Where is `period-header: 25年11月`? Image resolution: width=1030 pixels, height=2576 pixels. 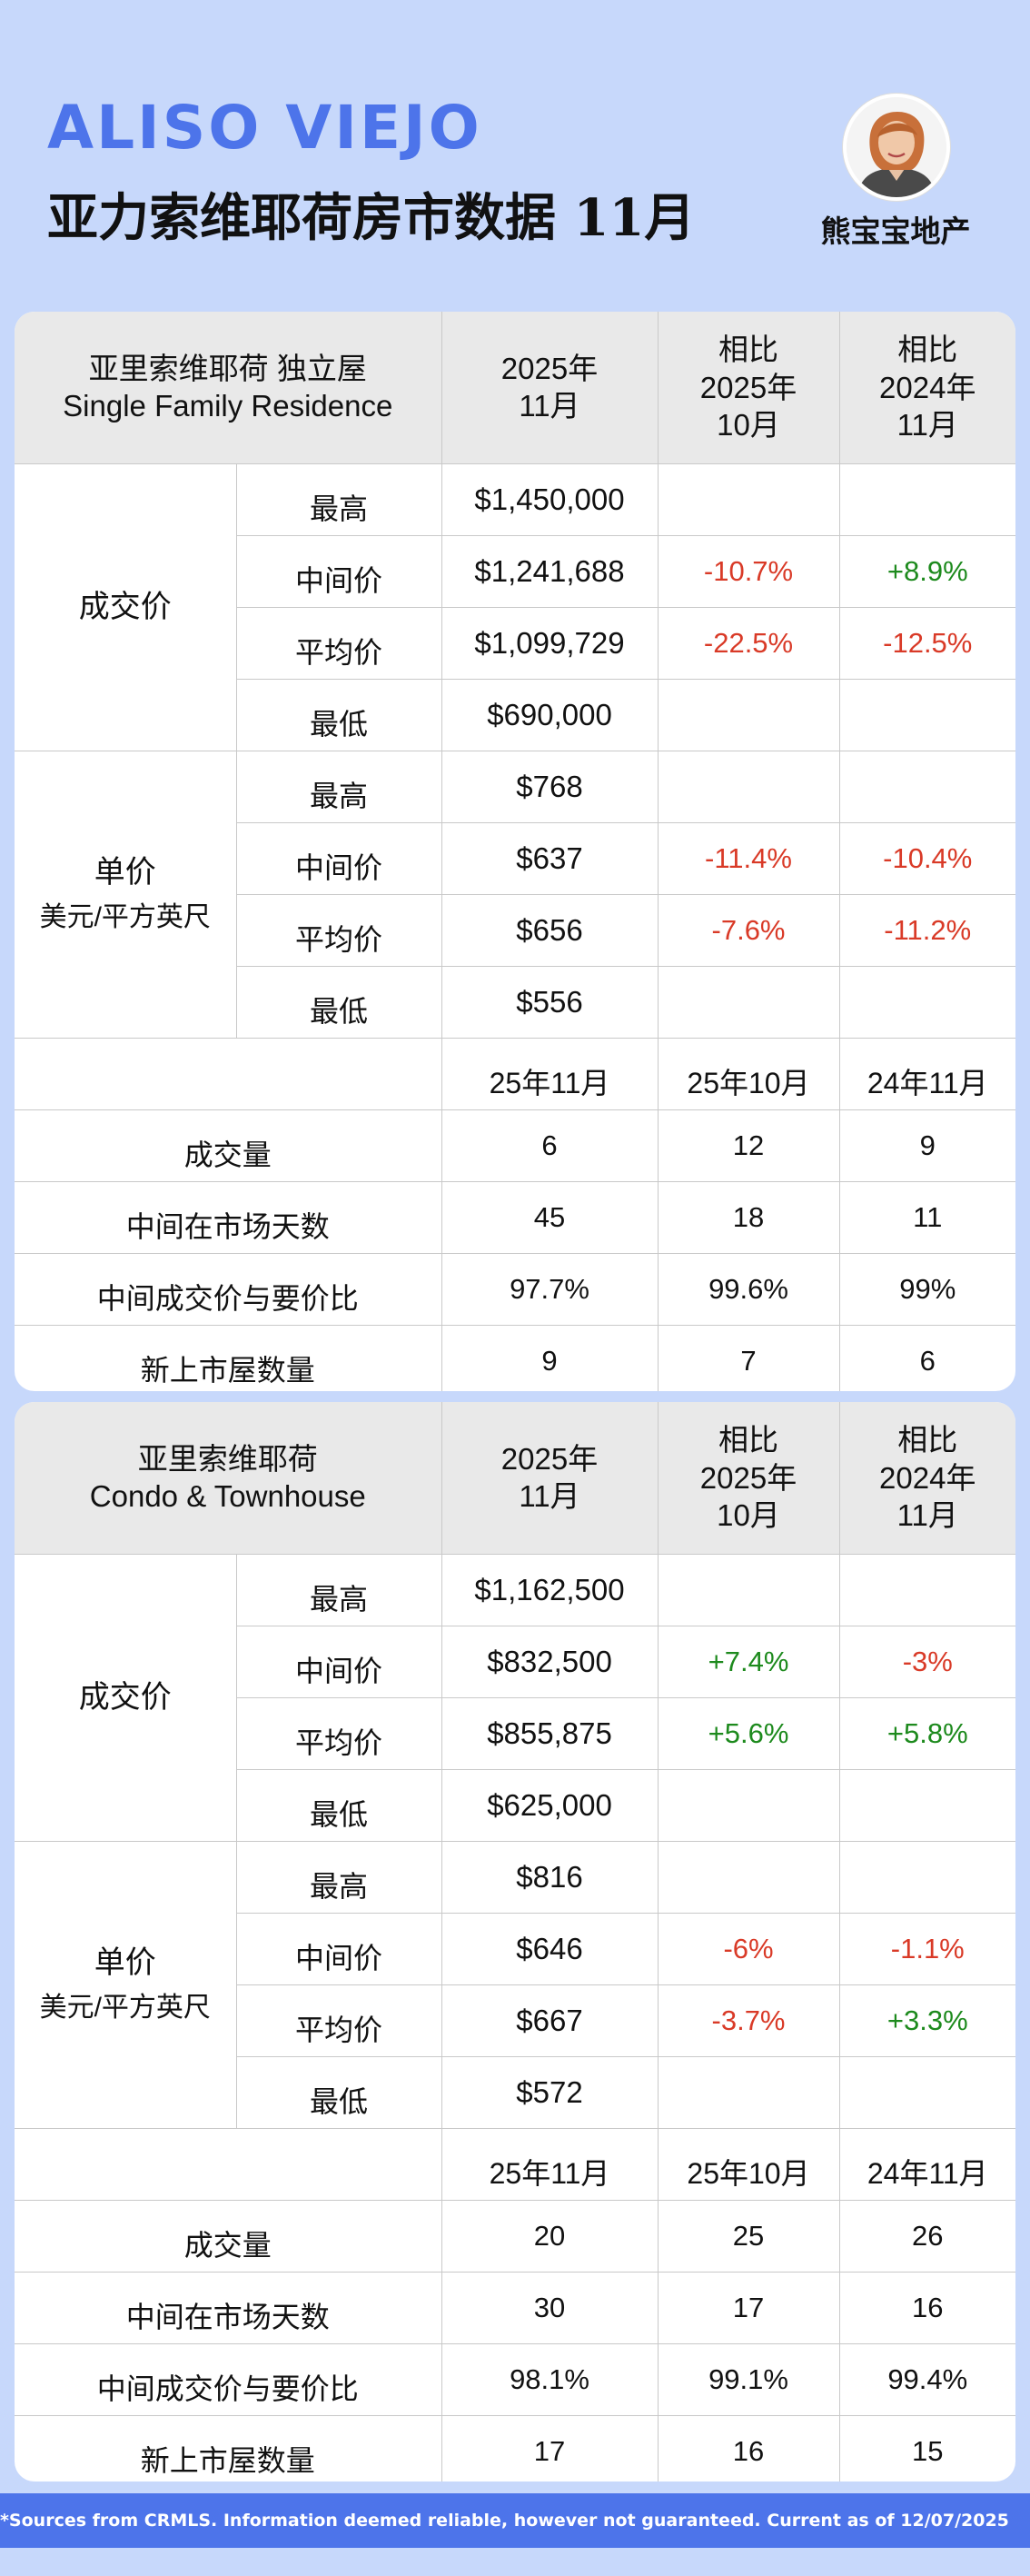 period-header: 25年11月 is located at coordinates (550, 2165).